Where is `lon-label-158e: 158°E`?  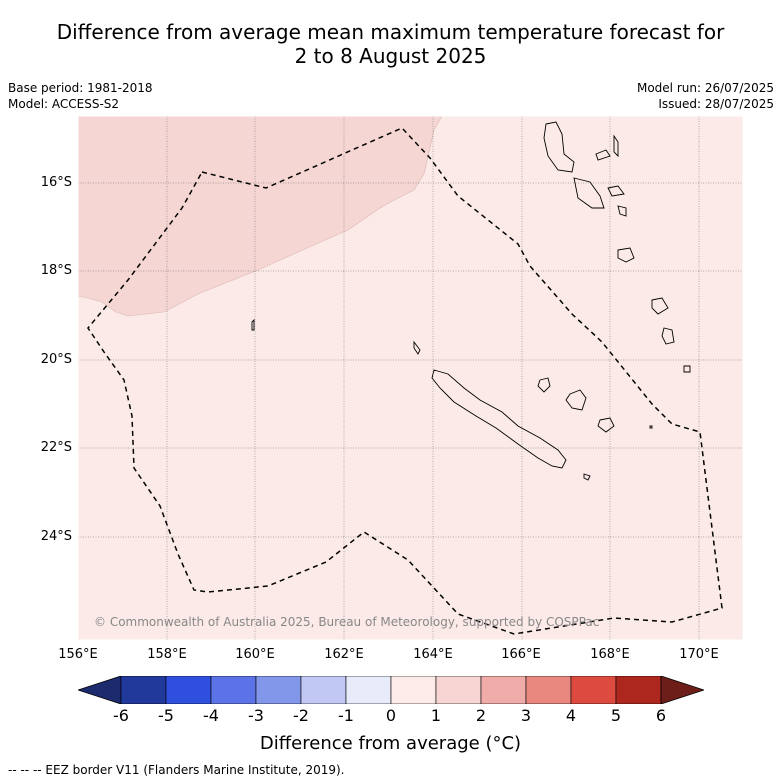 lon-label-158e: 158°E is located at coordinates (167, 654).